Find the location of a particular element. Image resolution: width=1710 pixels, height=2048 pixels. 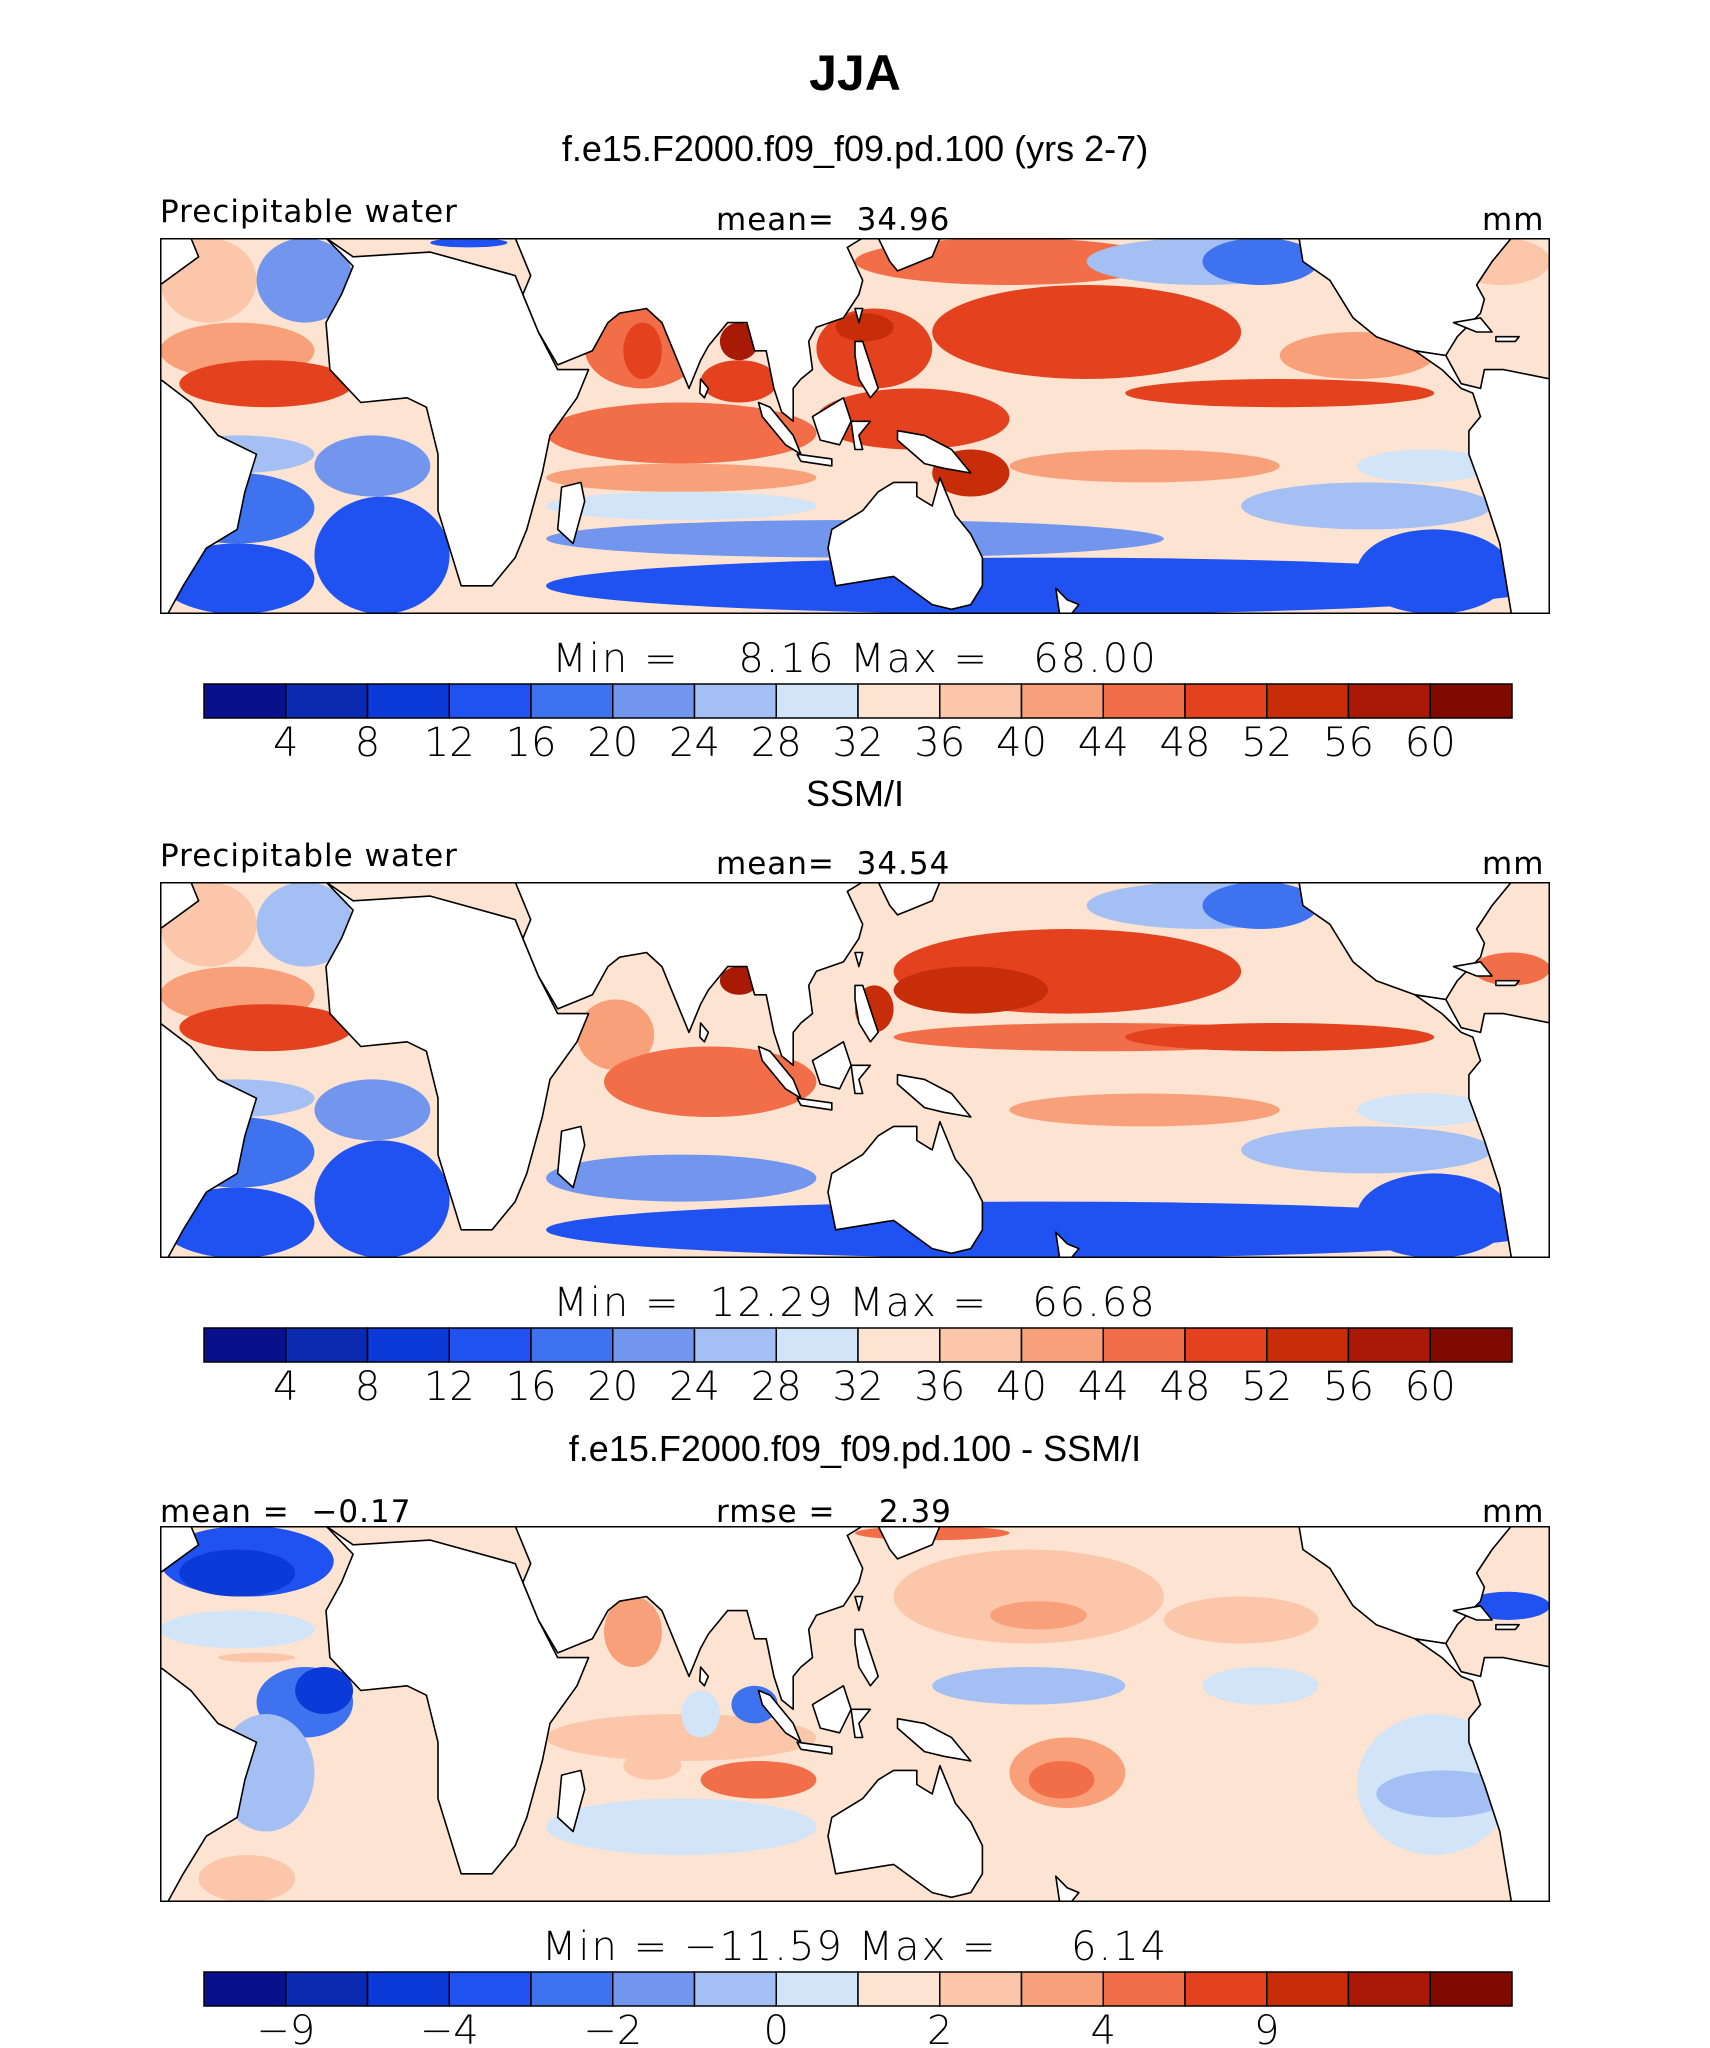

colorbar-tick-label: 0 is located at coordinates (776, 2028).